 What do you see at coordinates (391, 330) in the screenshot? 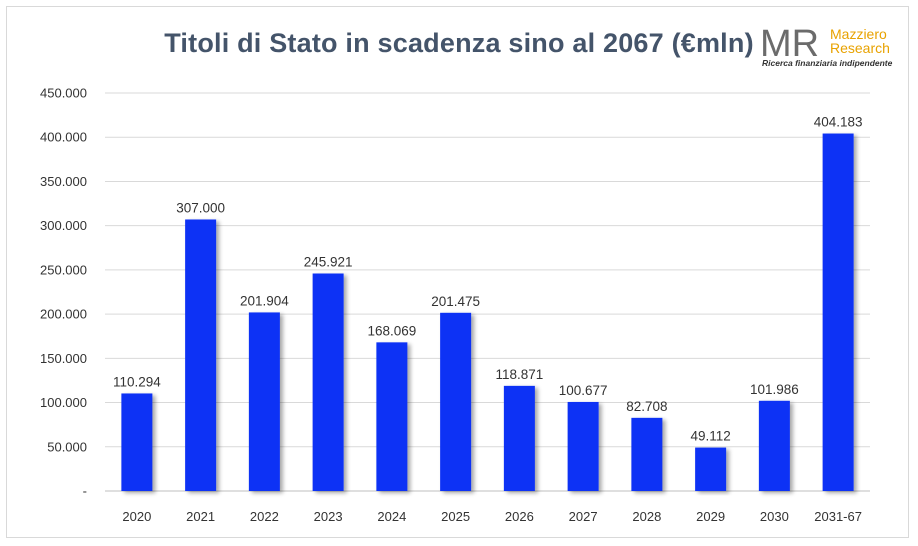
I see `data-label-2024: 168.069` at bounding box center [391, 330].